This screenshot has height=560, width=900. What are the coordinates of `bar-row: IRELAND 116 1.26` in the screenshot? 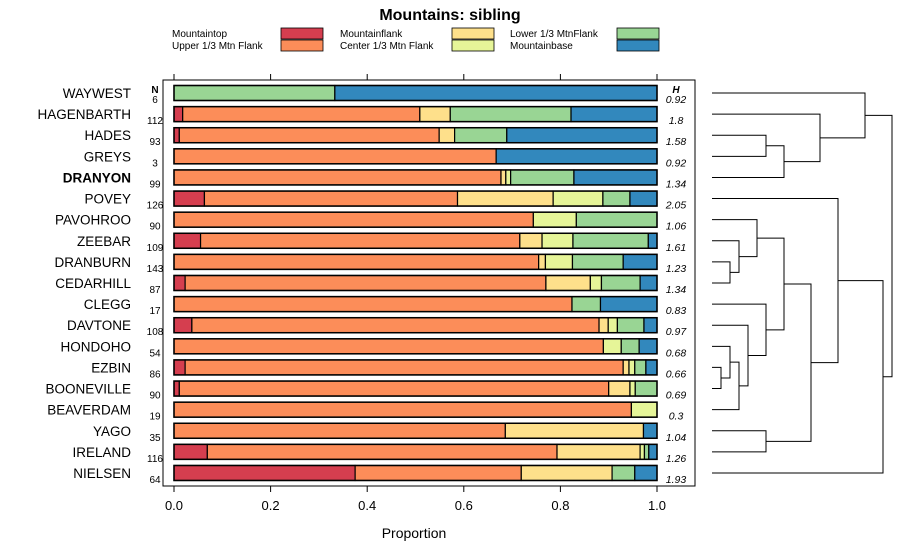 It's located at (379, 454).